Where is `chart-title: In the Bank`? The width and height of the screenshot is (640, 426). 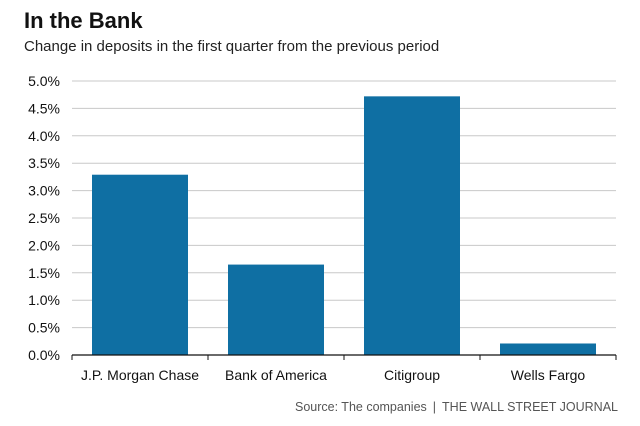 chart-title: In the Bank is located at coordinates (83, 20).